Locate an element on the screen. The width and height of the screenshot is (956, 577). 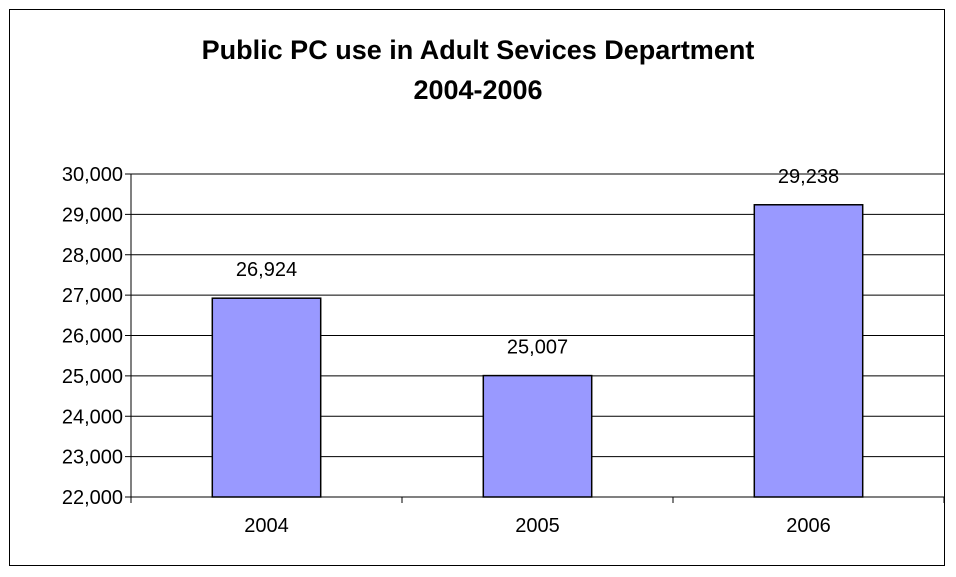
y-tick-label: 22,000 is located at coordinates (92, 498).